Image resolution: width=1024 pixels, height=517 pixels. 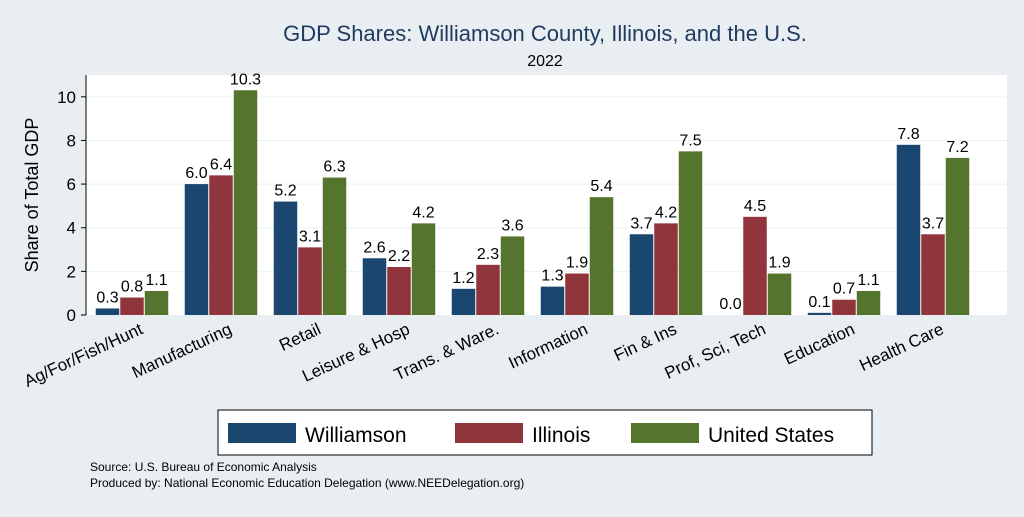 I want to click on y-tick-label: 4, so click(x=71, y=228).